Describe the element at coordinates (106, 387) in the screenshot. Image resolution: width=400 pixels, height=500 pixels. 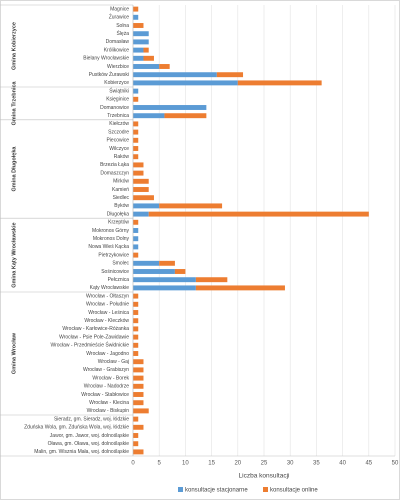
I see `category-label: Wrocław - Nadodrze` at that location.